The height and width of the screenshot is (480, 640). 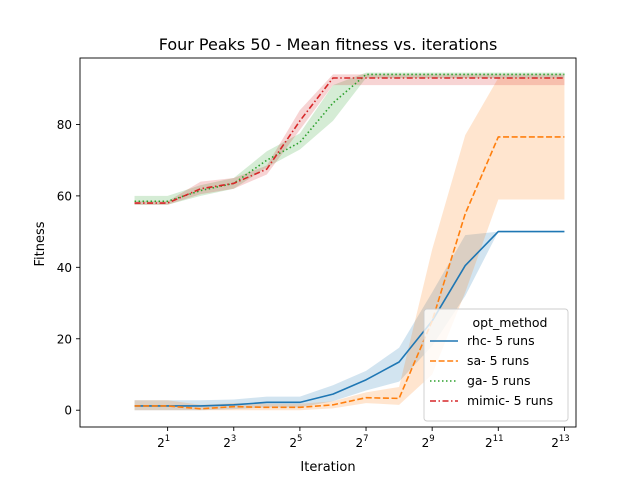 I want to click on y-tick-label: 80, so click(x=64, y=125).